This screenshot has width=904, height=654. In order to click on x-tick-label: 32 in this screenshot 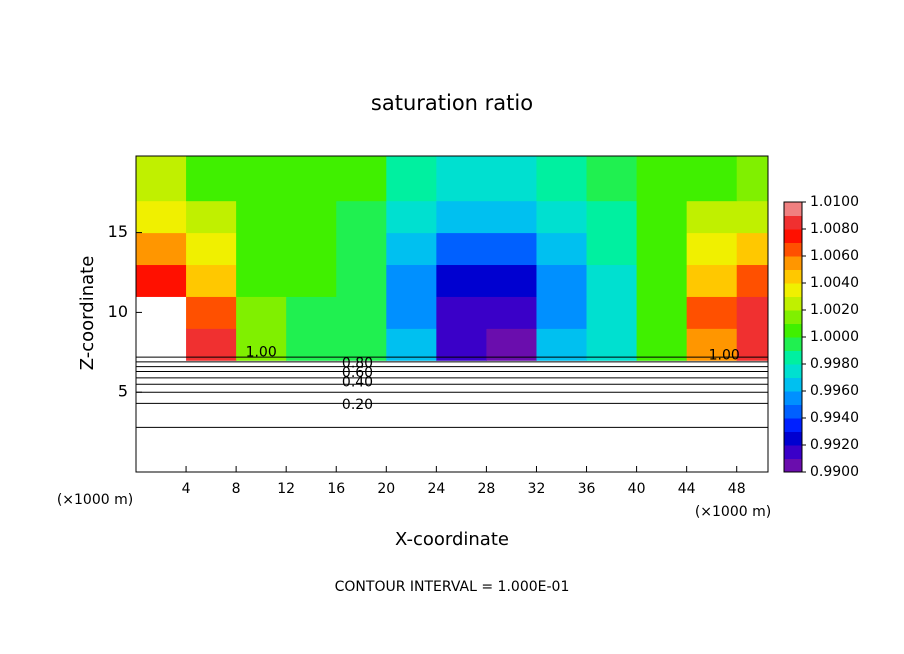, I will do `click(537, 489)`.